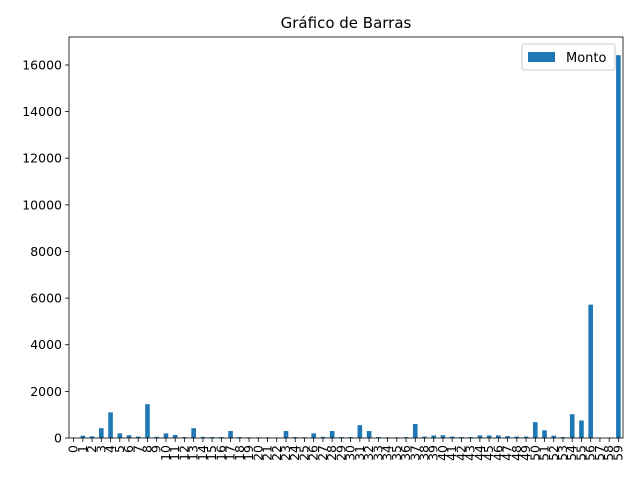 Image resolution: width=640 pixels, height=480 pixels. Describe the element at coordinates (479, 453) in the screenshot. I see `x-tick-label: 44` at that location.